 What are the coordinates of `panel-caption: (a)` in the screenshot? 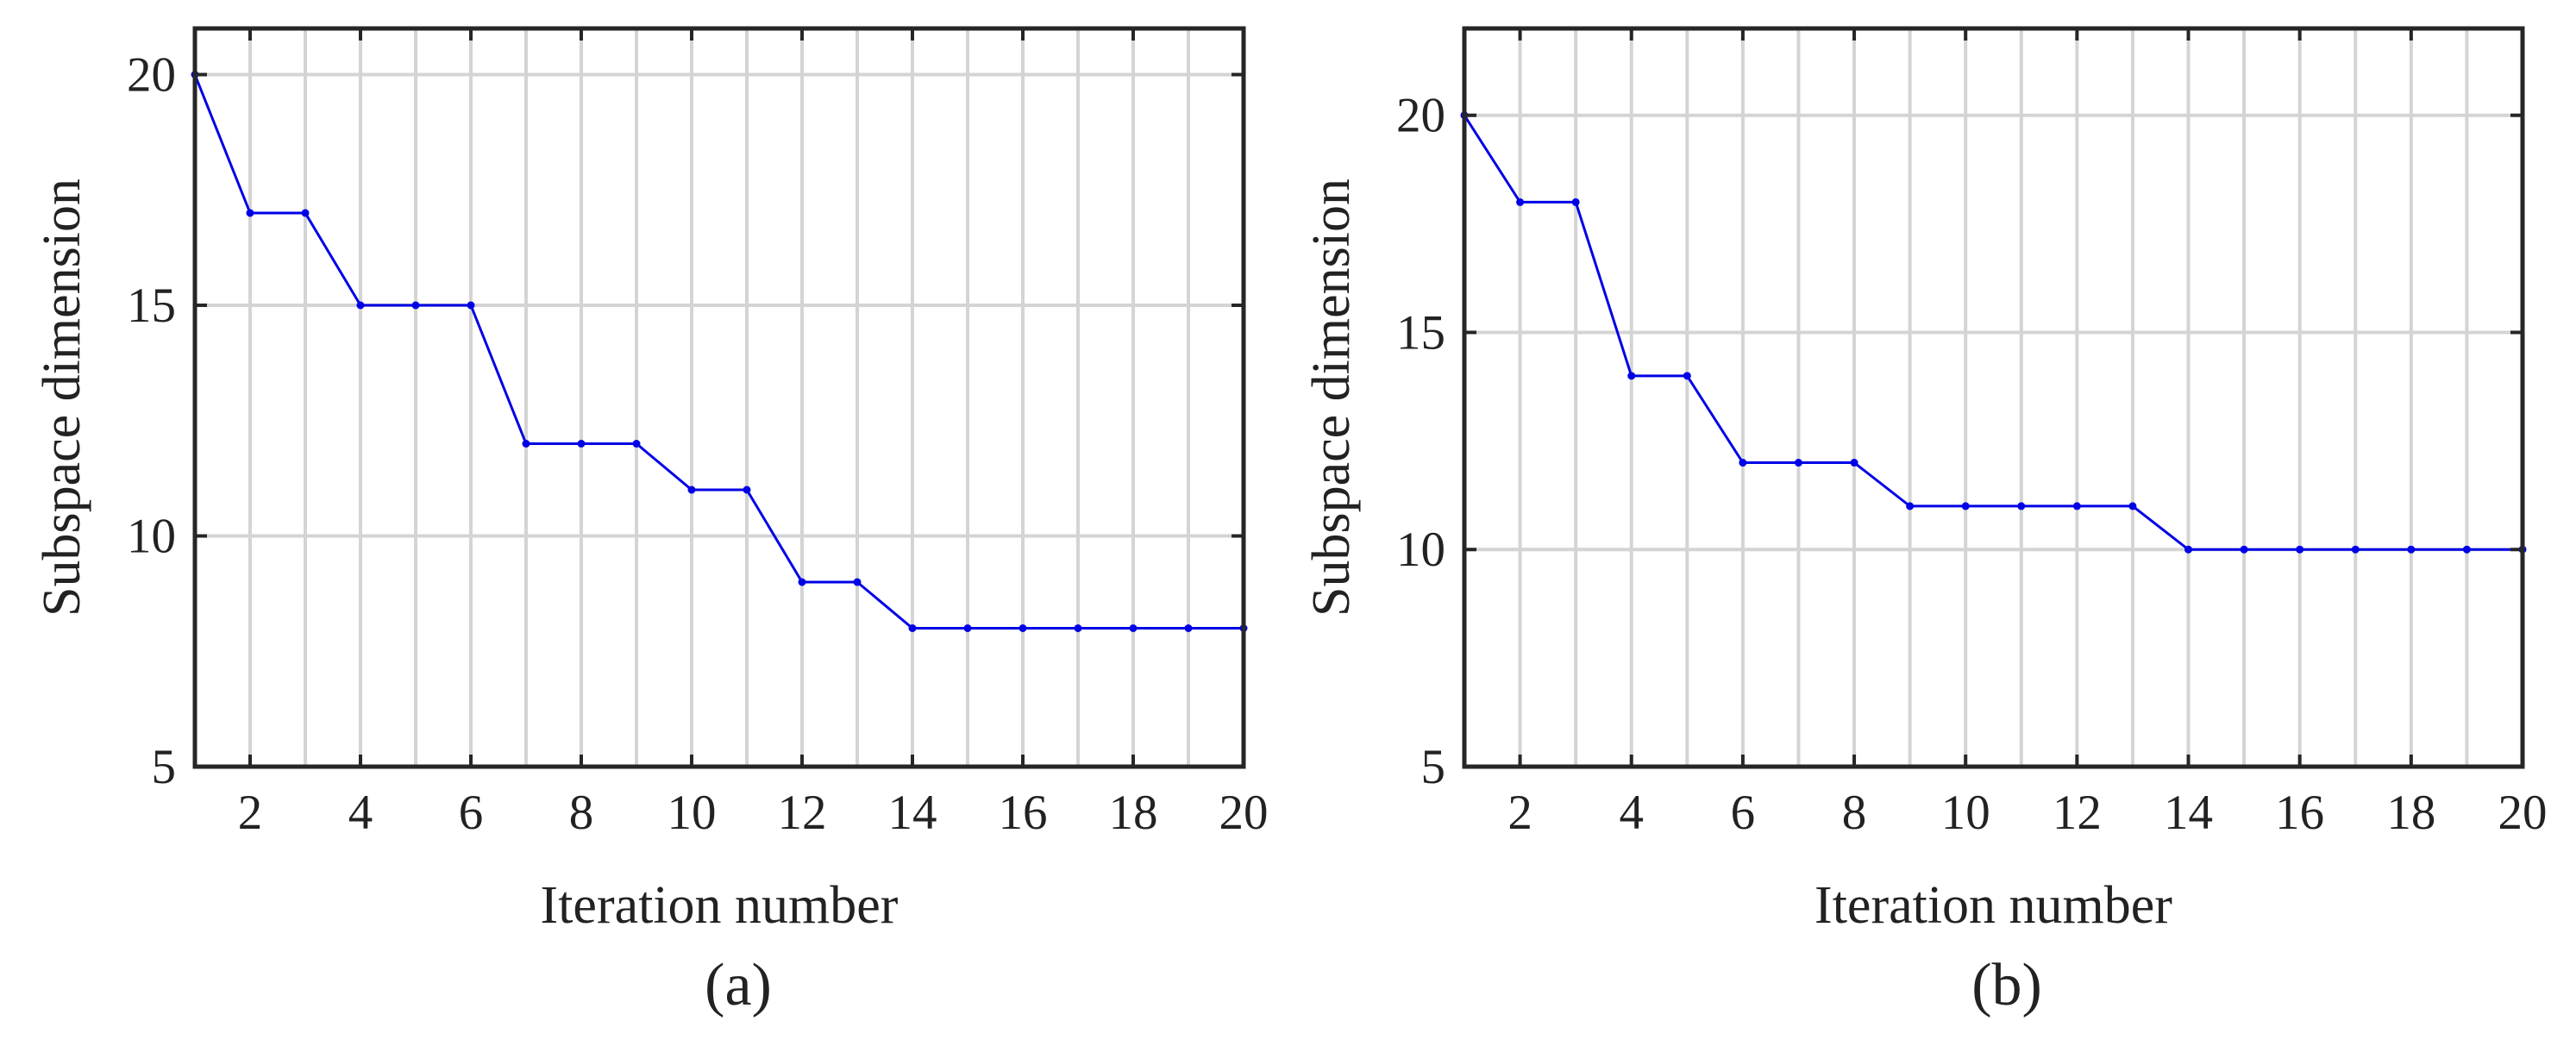 It's located at (738, 985).